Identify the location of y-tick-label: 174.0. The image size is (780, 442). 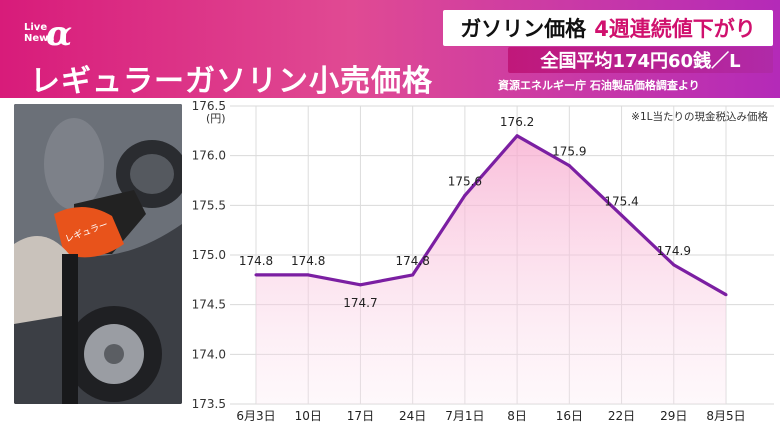
(209, 354).